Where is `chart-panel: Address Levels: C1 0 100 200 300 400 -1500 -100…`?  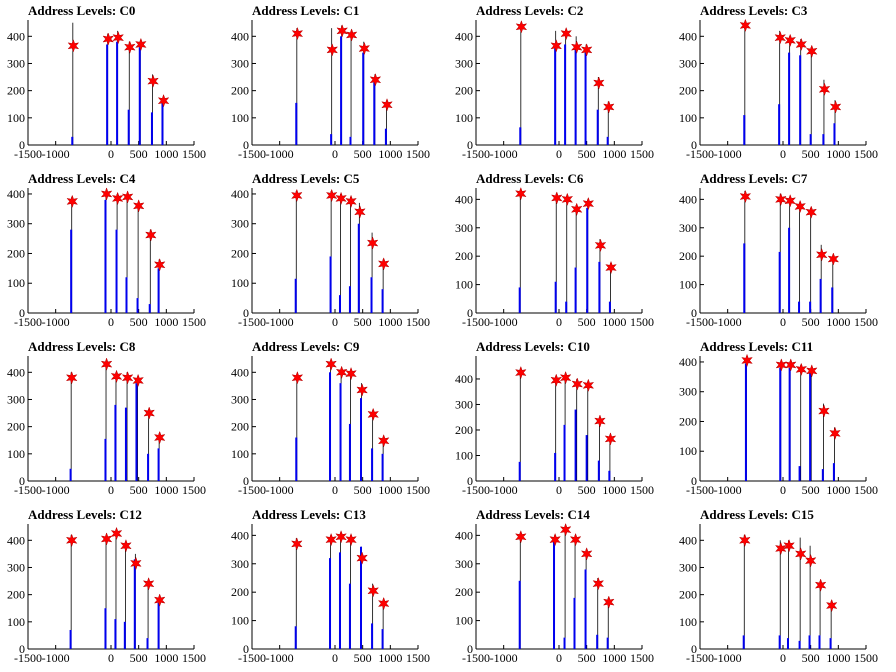
chart-panel: Address Levels: C1 0 100 200 300 400 -1500 -100… is located at coordinates (336, 84).